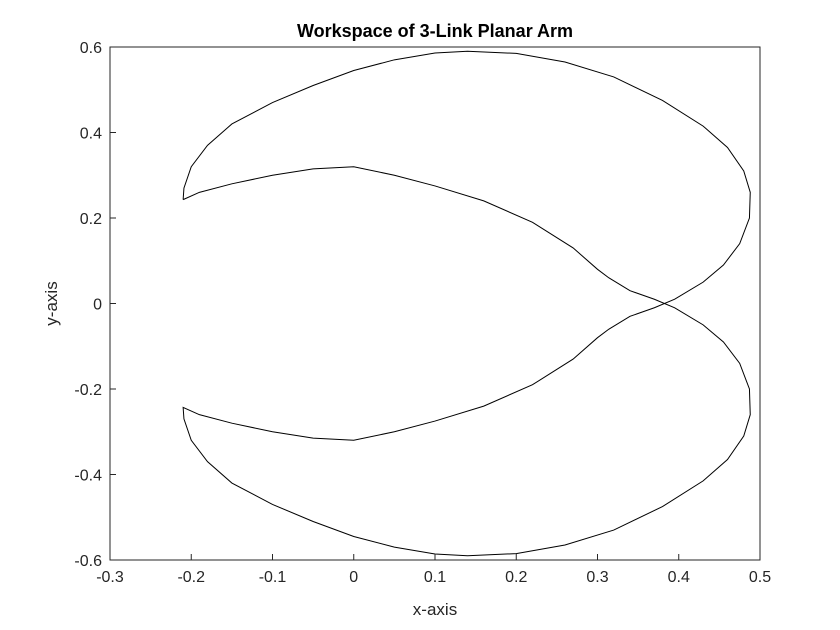 The image size is (840, 630). Describe the element at coordinates (435, 31) in the screenshot. I see `chart-title: Workspace of 3-Link Planar Arm` at that location.